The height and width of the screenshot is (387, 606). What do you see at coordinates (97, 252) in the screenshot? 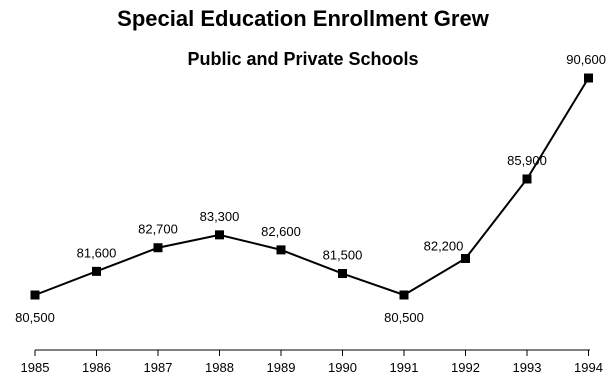
I see `data-label: 81,600` at bounding box center [97, 252].